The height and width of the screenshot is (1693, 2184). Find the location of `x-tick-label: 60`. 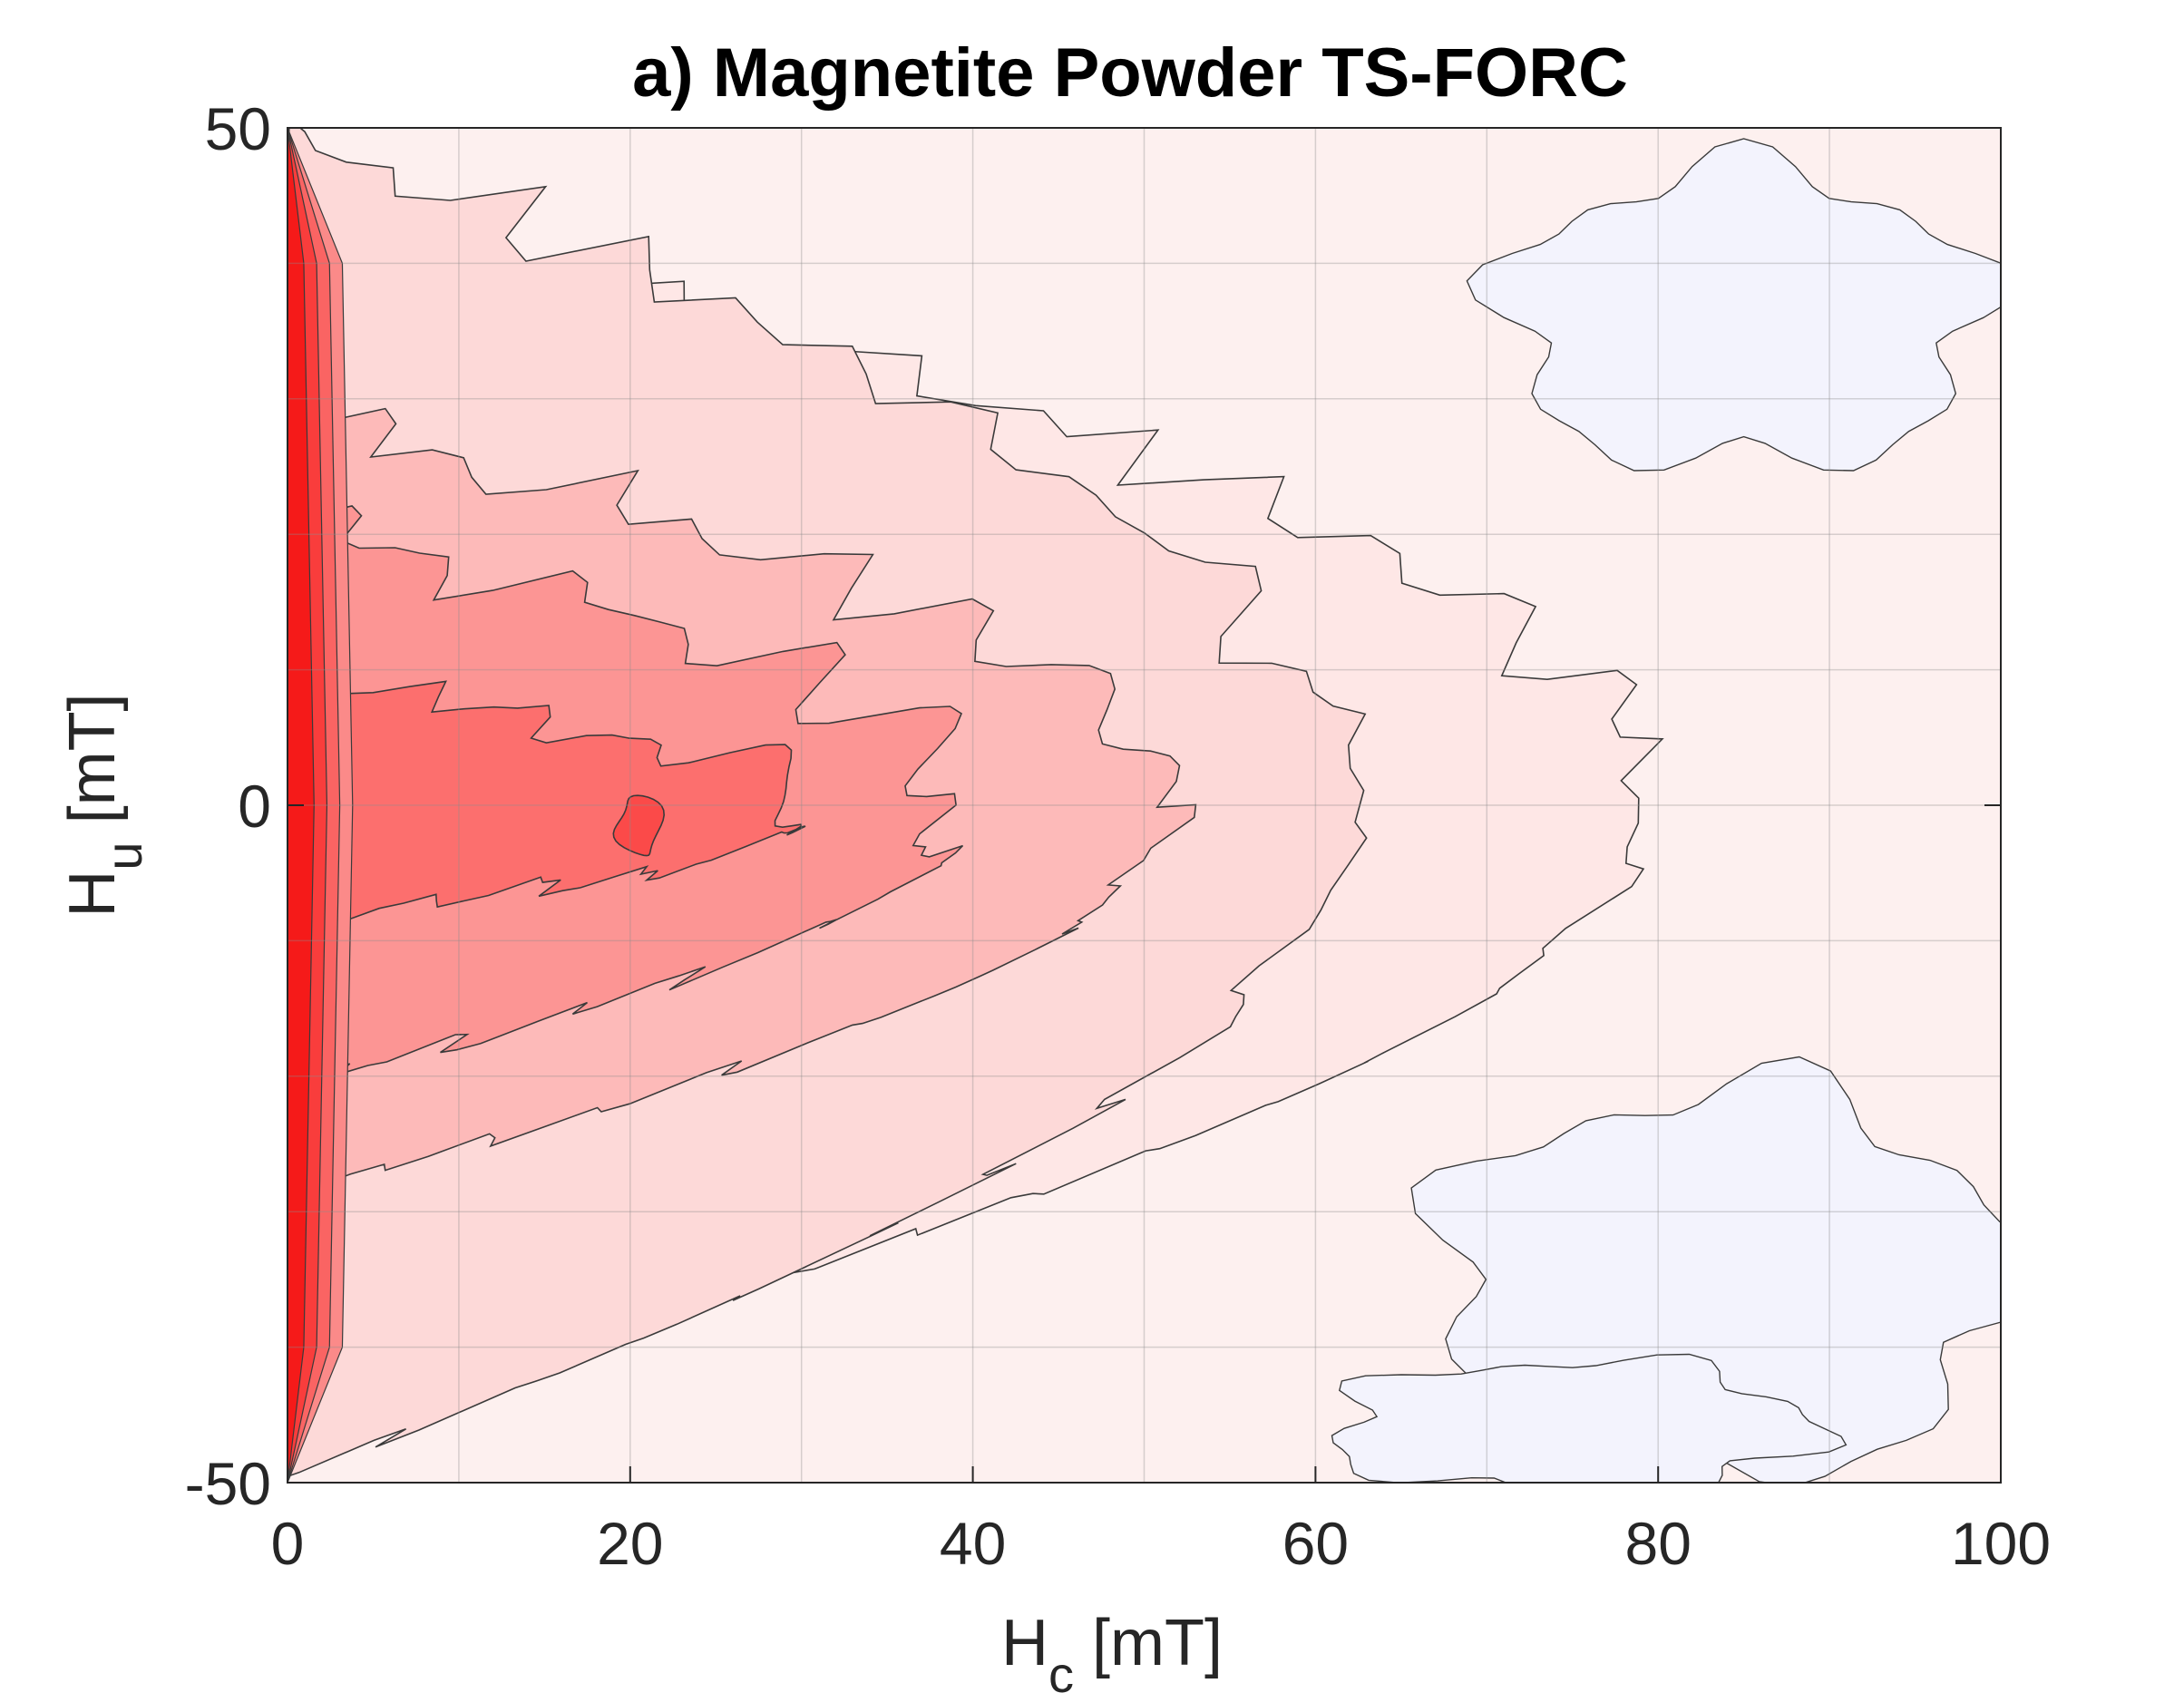

x-tick-label: 60 is located at coordinates (1315, 1543).